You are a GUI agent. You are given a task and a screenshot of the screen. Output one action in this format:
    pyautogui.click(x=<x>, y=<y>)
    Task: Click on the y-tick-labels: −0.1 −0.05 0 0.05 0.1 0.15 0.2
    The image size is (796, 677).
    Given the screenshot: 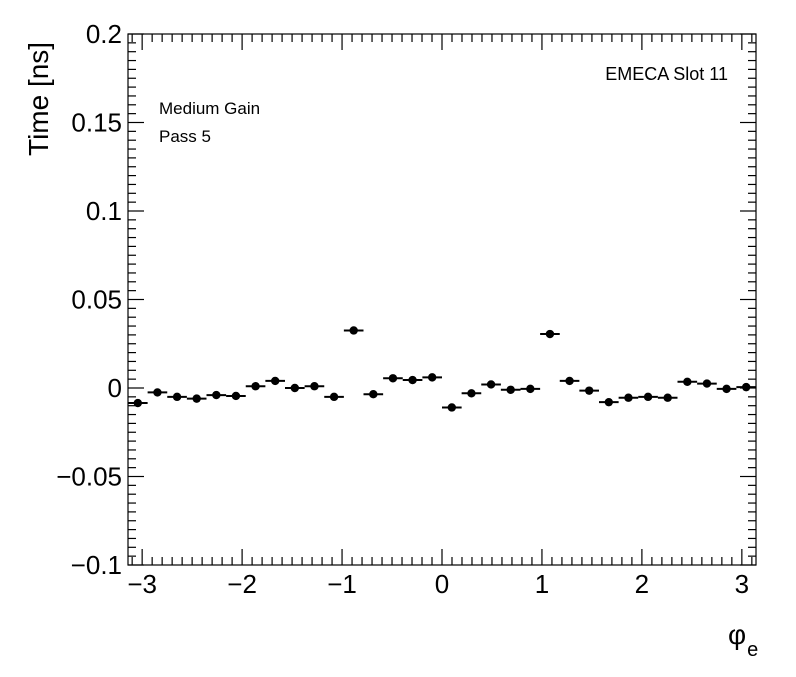 What is the action you would take?
    pyautogui.click(x=89, y=299)
    